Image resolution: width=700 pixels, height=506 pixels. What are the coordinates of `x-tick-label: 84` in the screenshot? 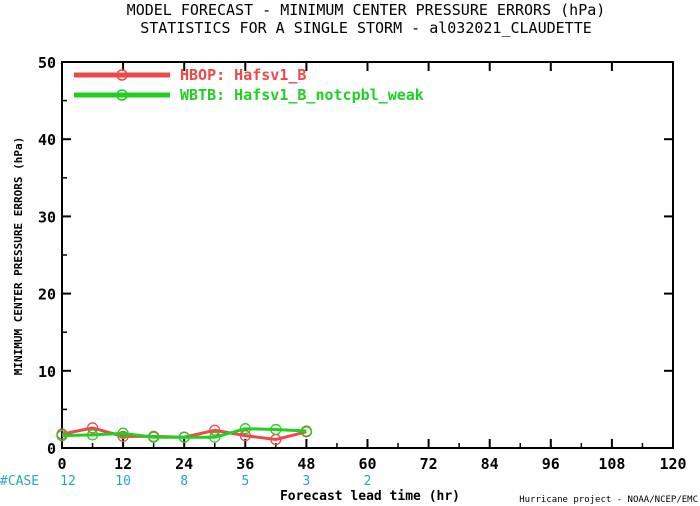 It's located at (490, 464).